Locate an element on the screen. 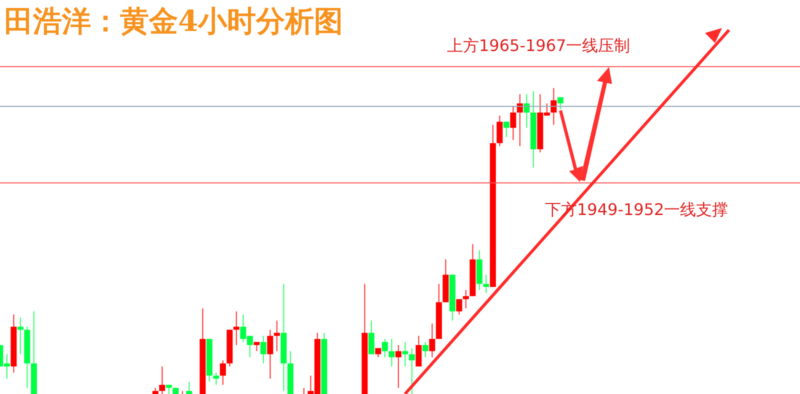 This screenshot has height=394, width=800. chart-title: 田浩洋：黄金4小时分析图 is located at coordinates (174, 21).